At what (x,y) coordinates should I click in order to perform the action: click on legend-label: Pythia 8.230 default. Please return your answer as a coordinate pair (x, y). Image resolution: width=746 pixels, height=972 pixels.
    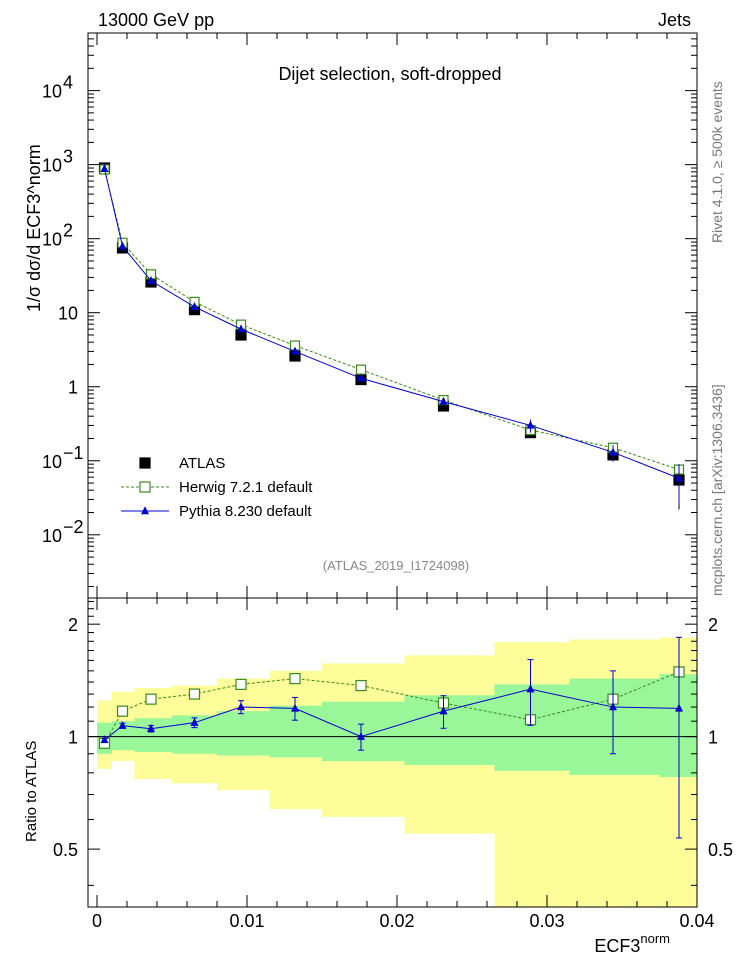
    Looking at the image, I should click on (245, 511).